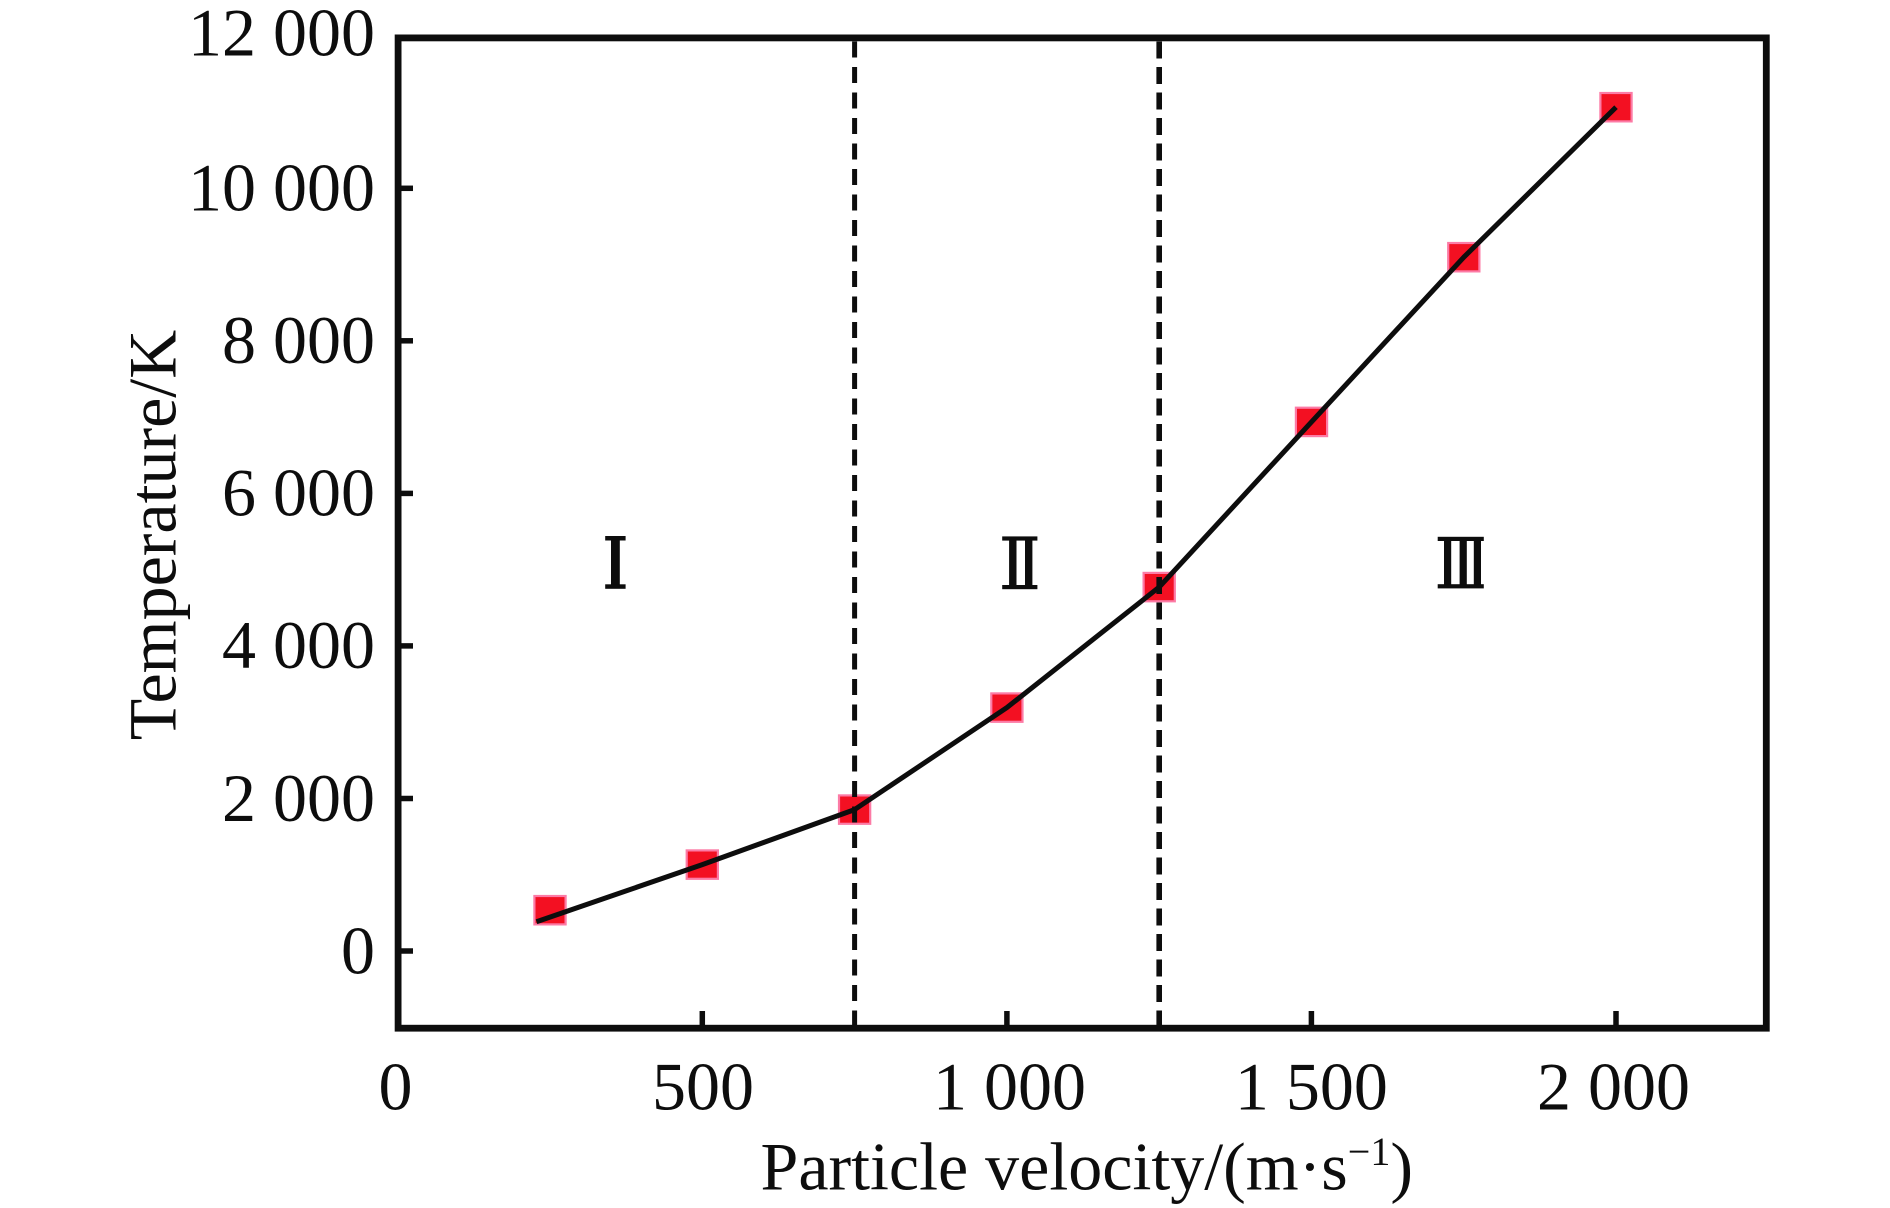  Describe the element at coordinates (298, 493) in the screenshot. I see `svg-text: 6 000` at that location.